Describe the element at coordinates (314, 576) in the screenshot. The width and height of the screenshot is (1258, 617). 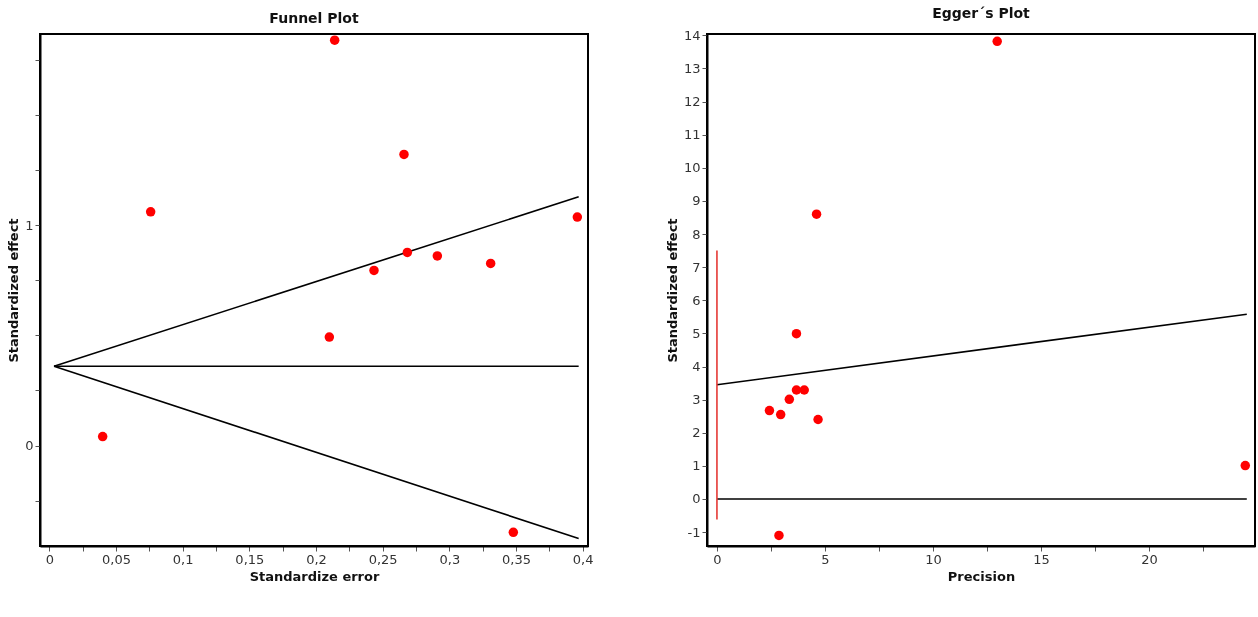
I see `x-axis-title: Standardize error` at that location.